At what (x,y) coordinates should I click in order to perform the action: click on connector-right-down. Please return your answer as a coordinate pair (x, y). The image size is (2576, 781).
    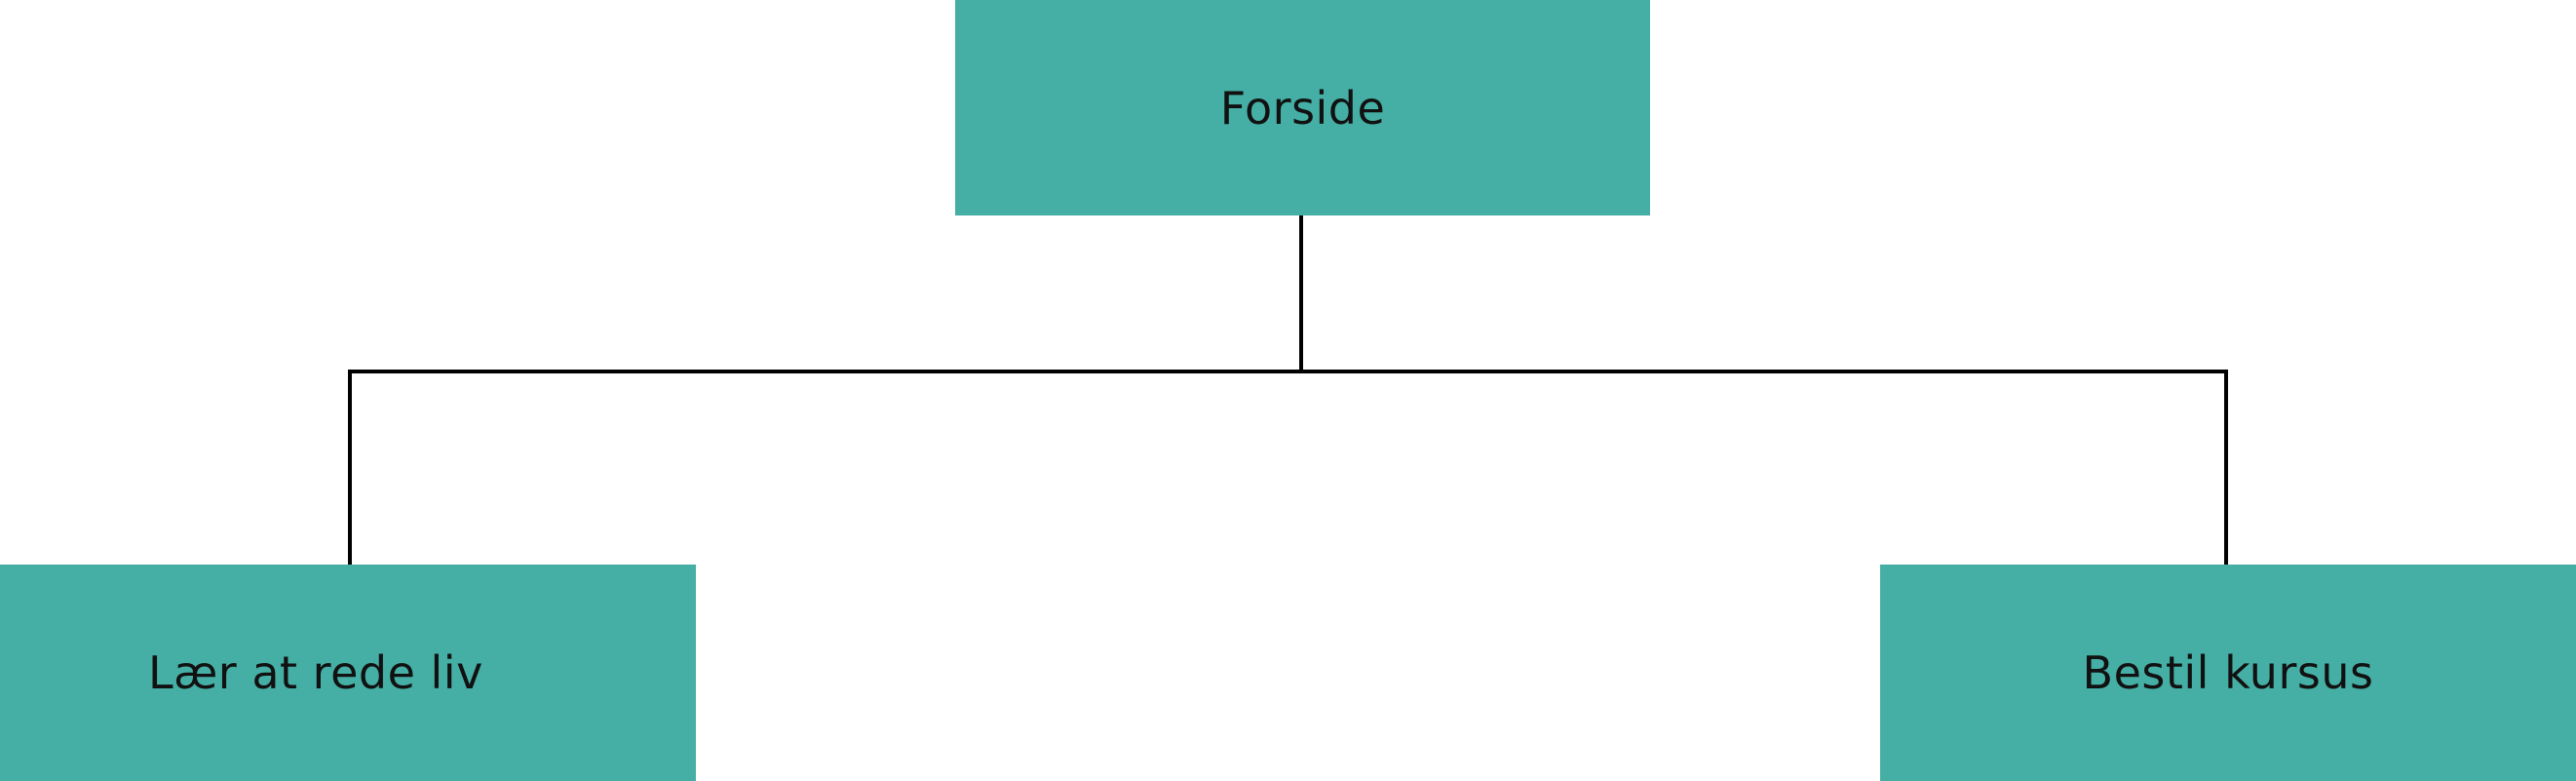
    Looking at the image, I should click on (2226, 467).